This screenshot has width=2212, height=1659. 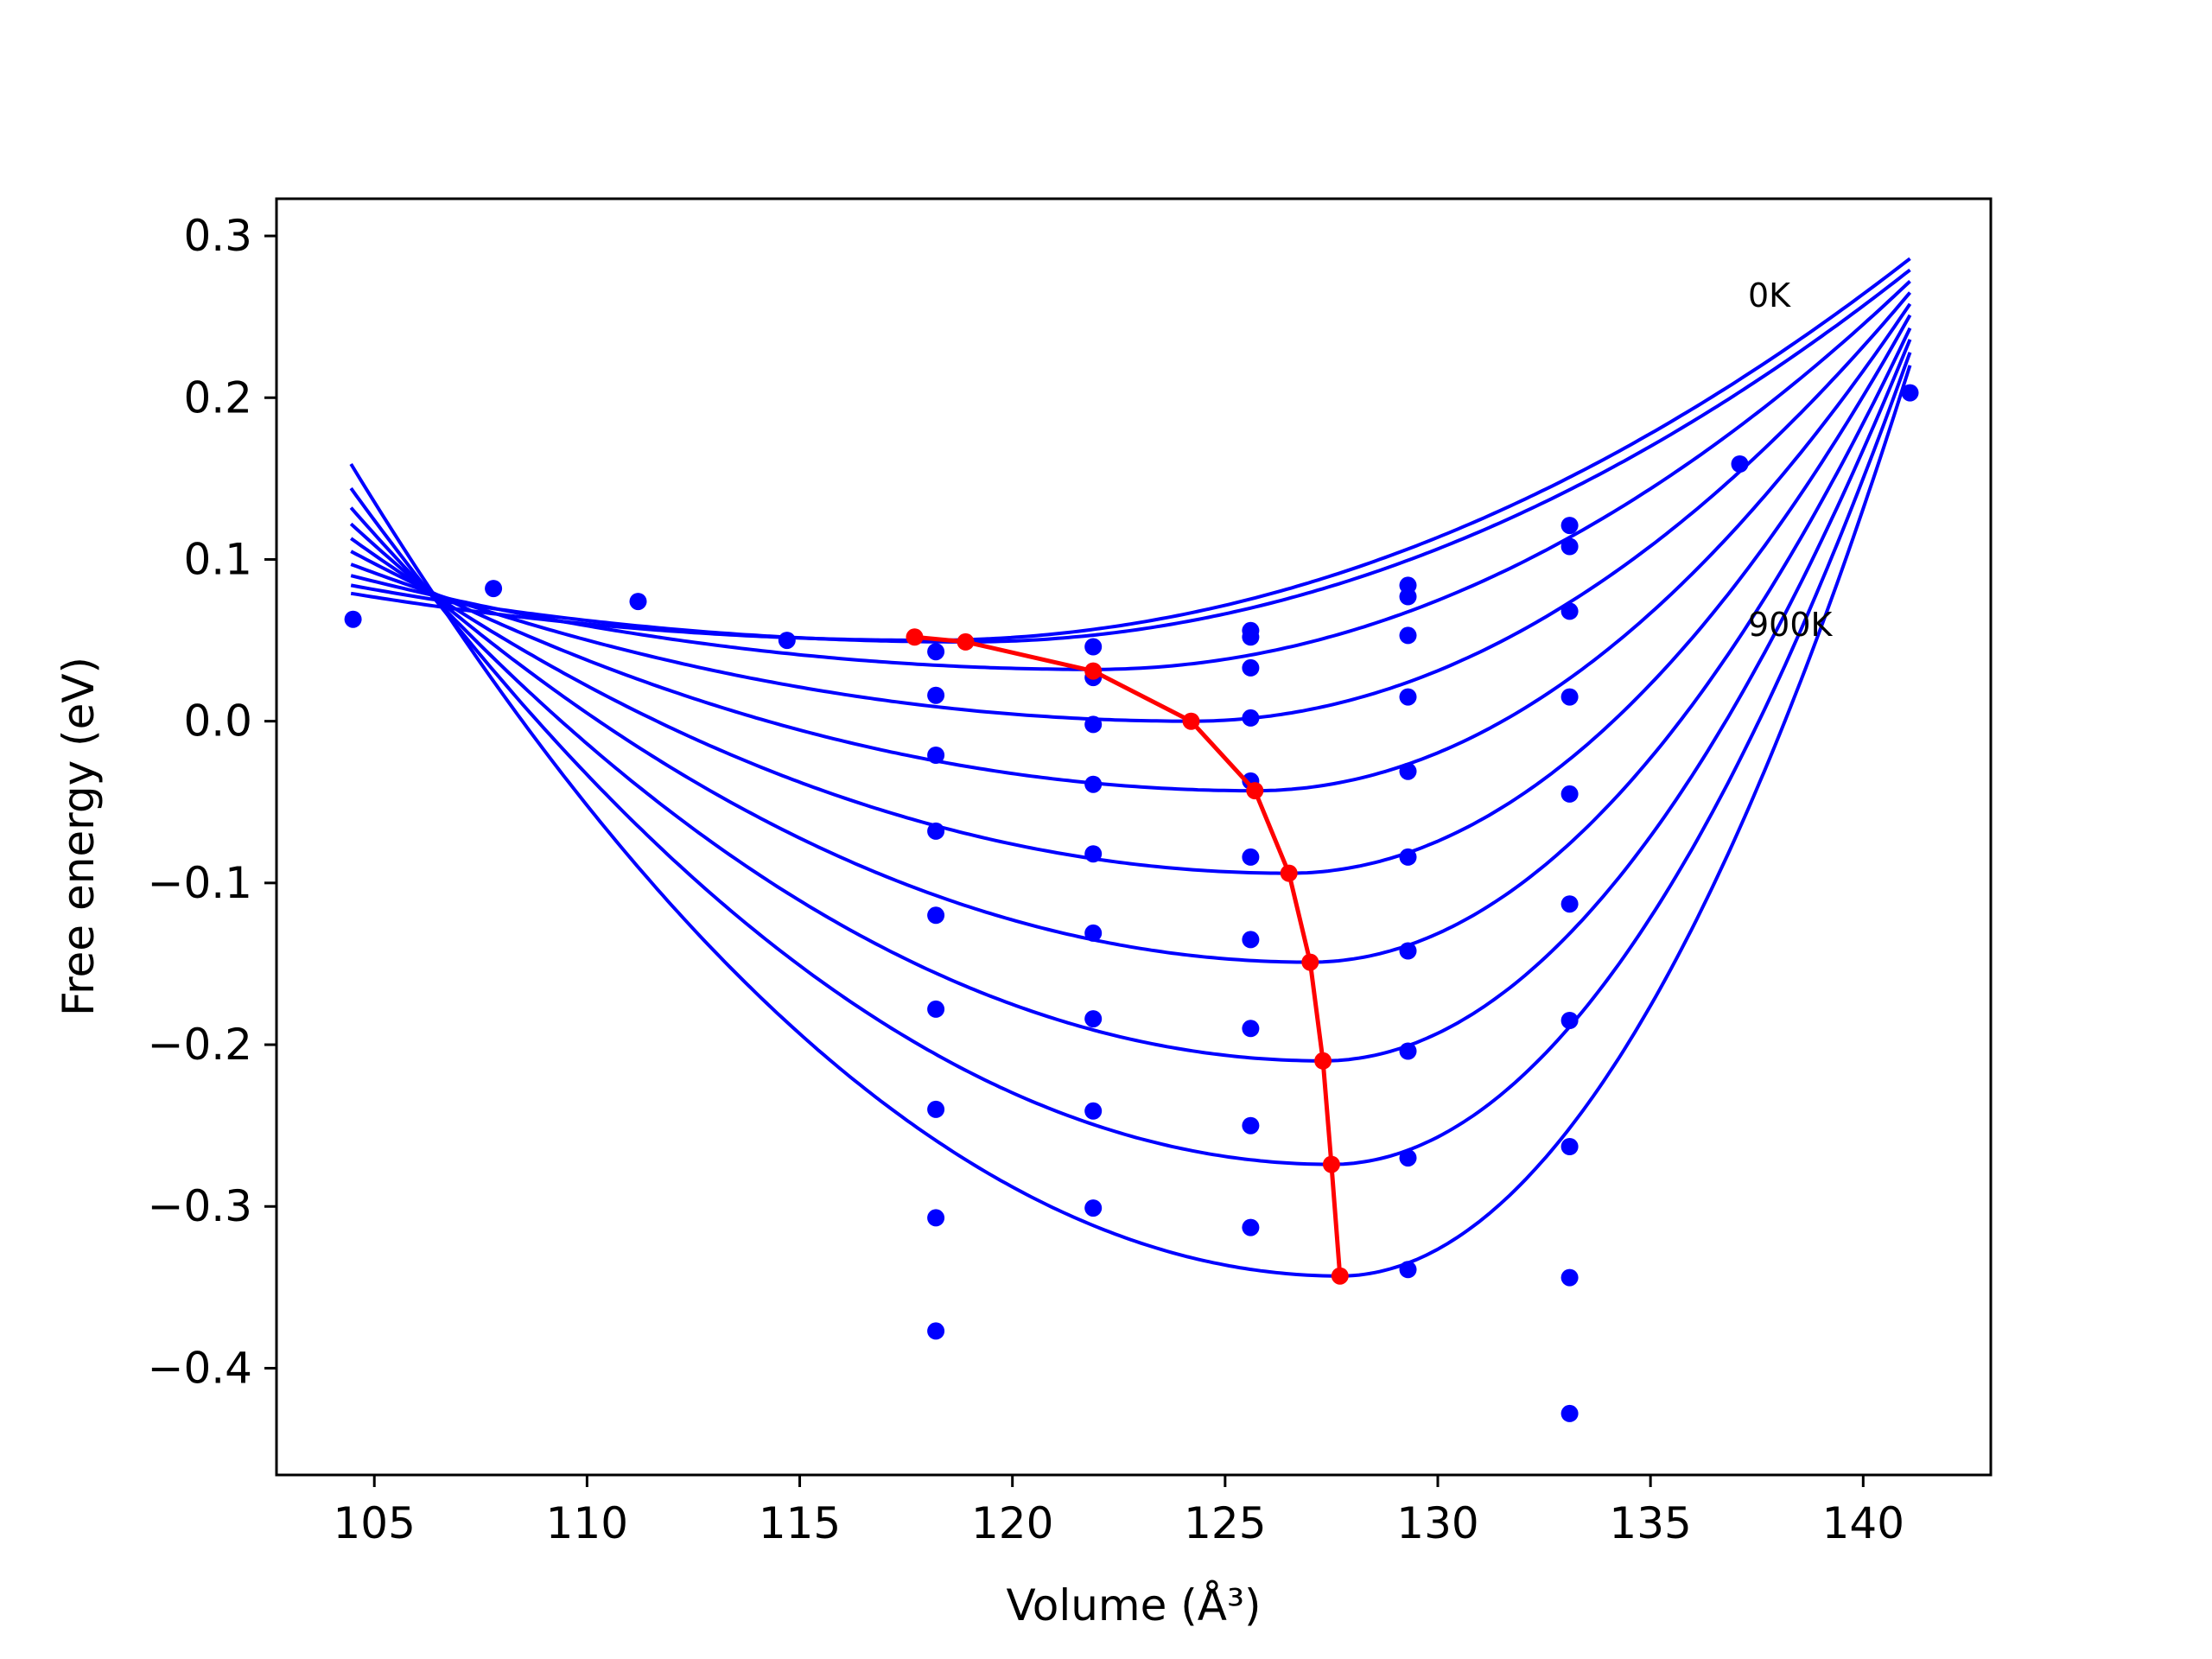 I want to click on y-tick-label: 0.0, so click(x=217, y=721).